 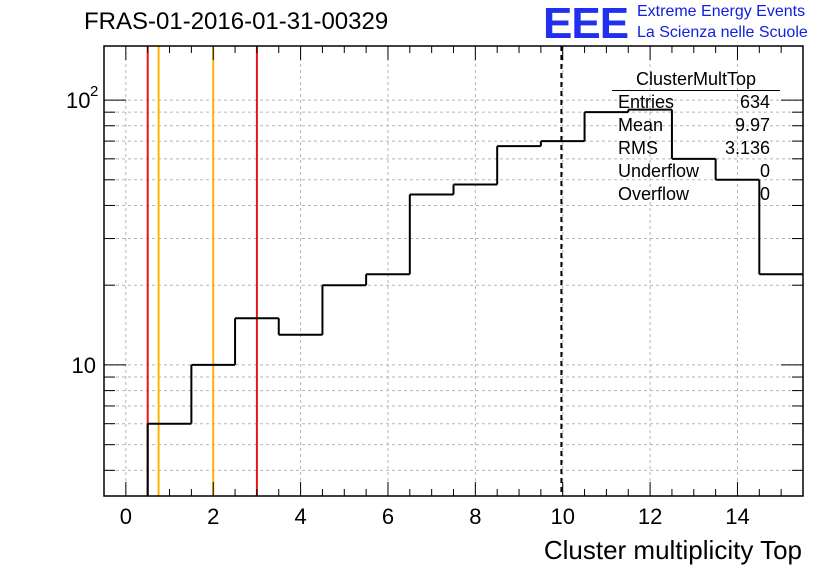 What do you see at coordinates (94, 91) in the screenshot?
I see `y-tick-label-exponent: 2` at bounding box center [94, 91].